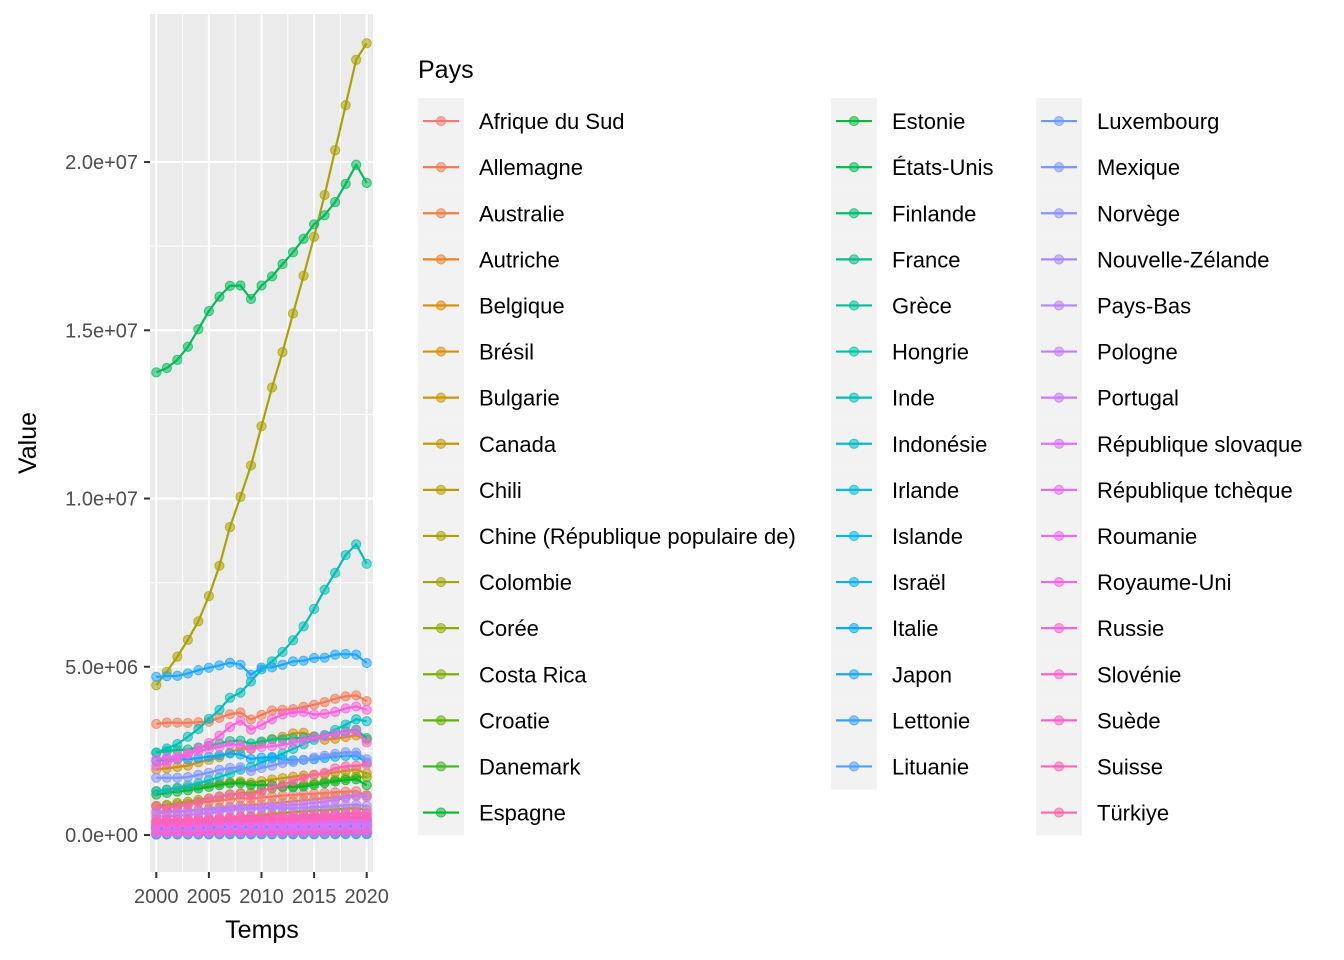  I want to click on legend-item: Japon, so click(891, 674).